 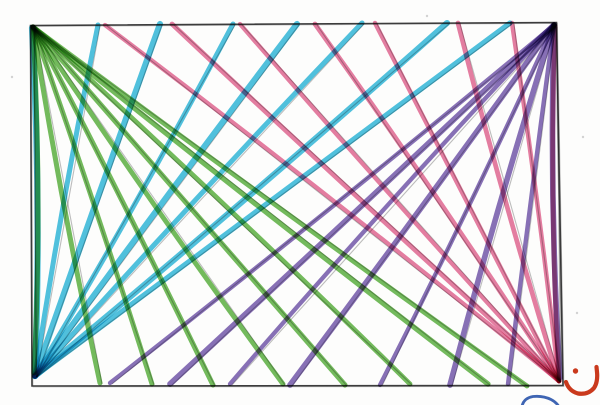 What do you see at coordinates (540, 399) in the screenshot?
I see `blue-stamp-arc` at bounding box center [540, 399].